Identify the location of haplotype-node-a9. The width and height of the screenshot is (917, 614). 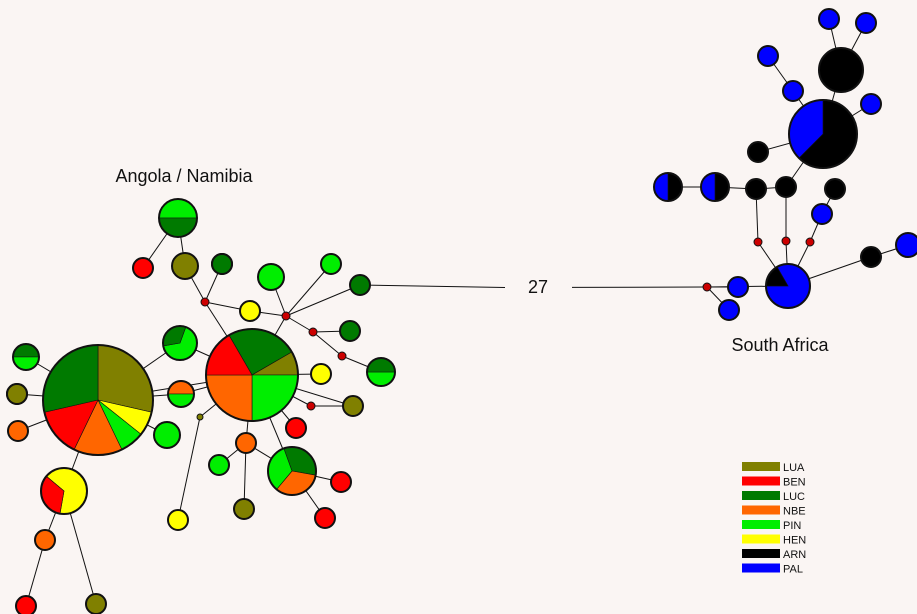
(331, 264).